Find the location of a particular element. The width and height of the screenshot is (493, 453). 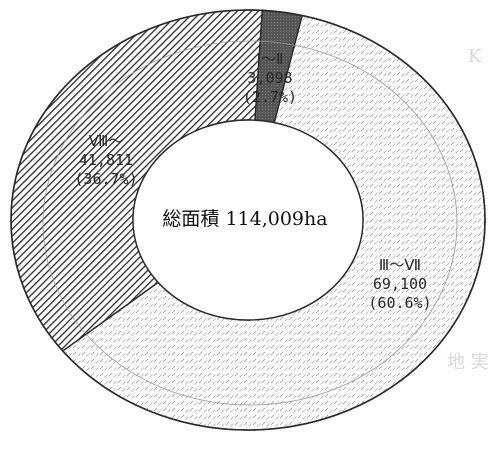

slice-percent-i-ii: (2.7%) is located at coordinates (270, 97).